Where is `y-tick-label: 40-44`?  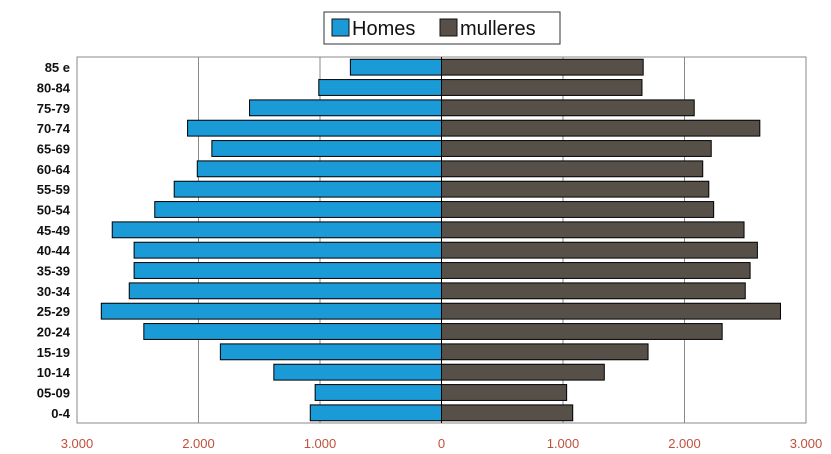
y-tick-label: 40-44 is located at coordinates (54, 250).